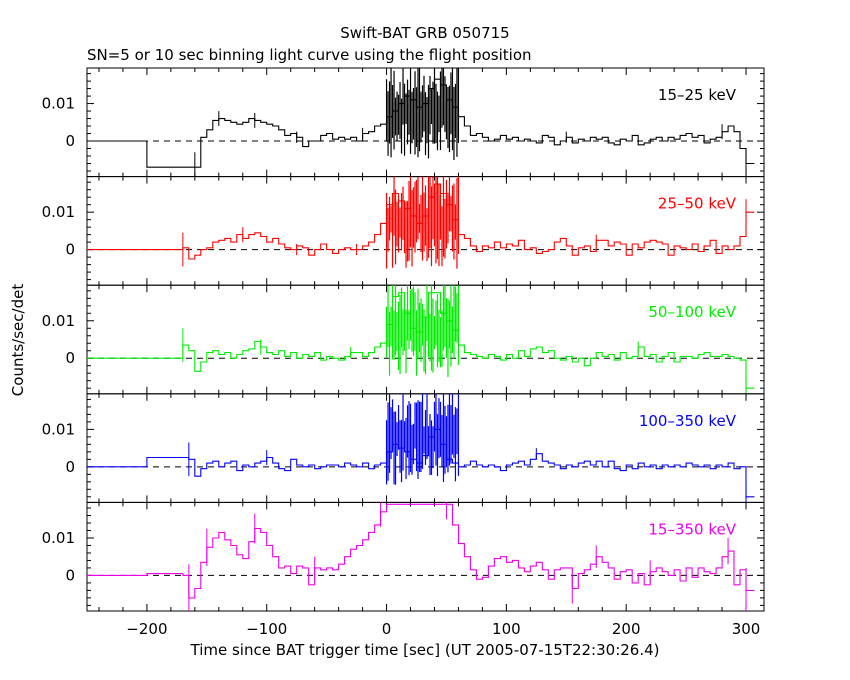 This screenshot has width=850, height=680. What do you see at coordinates (18, 340) in the screenshot?
I see `y-axis-label: Counts/sec/det` at bounding box center [18, 340].